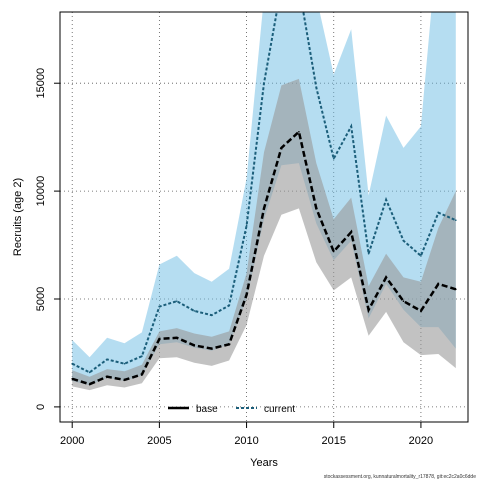  I want to click on point-current-2009, so click(229, 305).